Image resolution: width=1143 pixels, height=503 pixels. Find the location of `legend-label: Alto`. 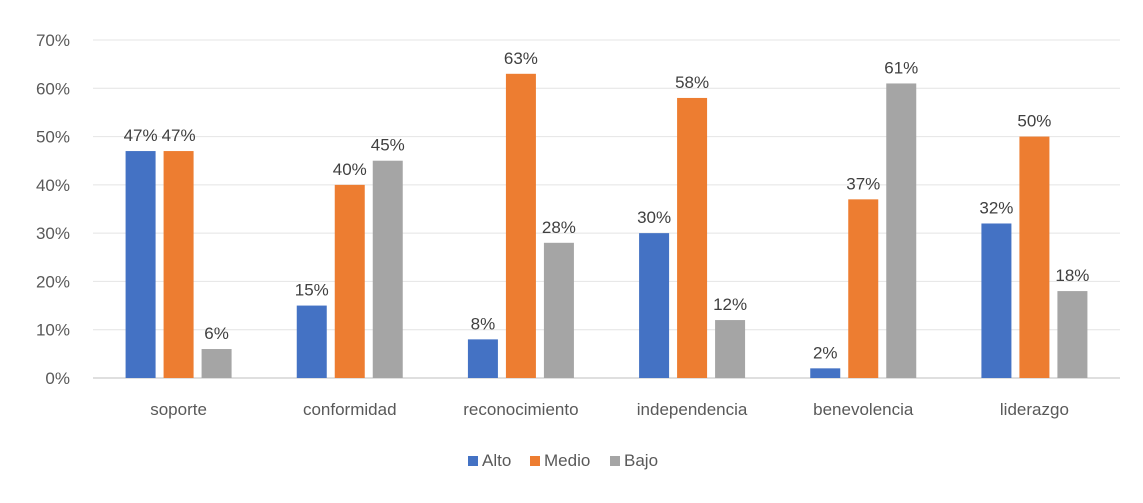

legend-label: Alto is located at coordinates (496, 460).